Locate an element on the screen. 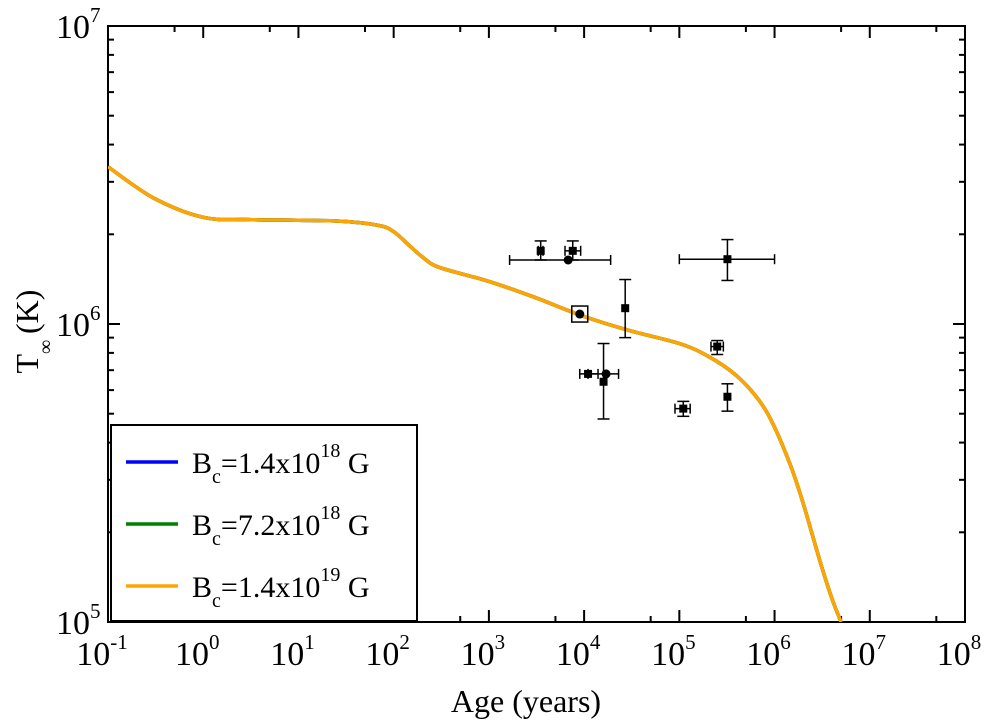 Image resolution: width=995 pixels, height=721 pixels. y-tick-label-exp: 6 is located at coordinates (95, 313).